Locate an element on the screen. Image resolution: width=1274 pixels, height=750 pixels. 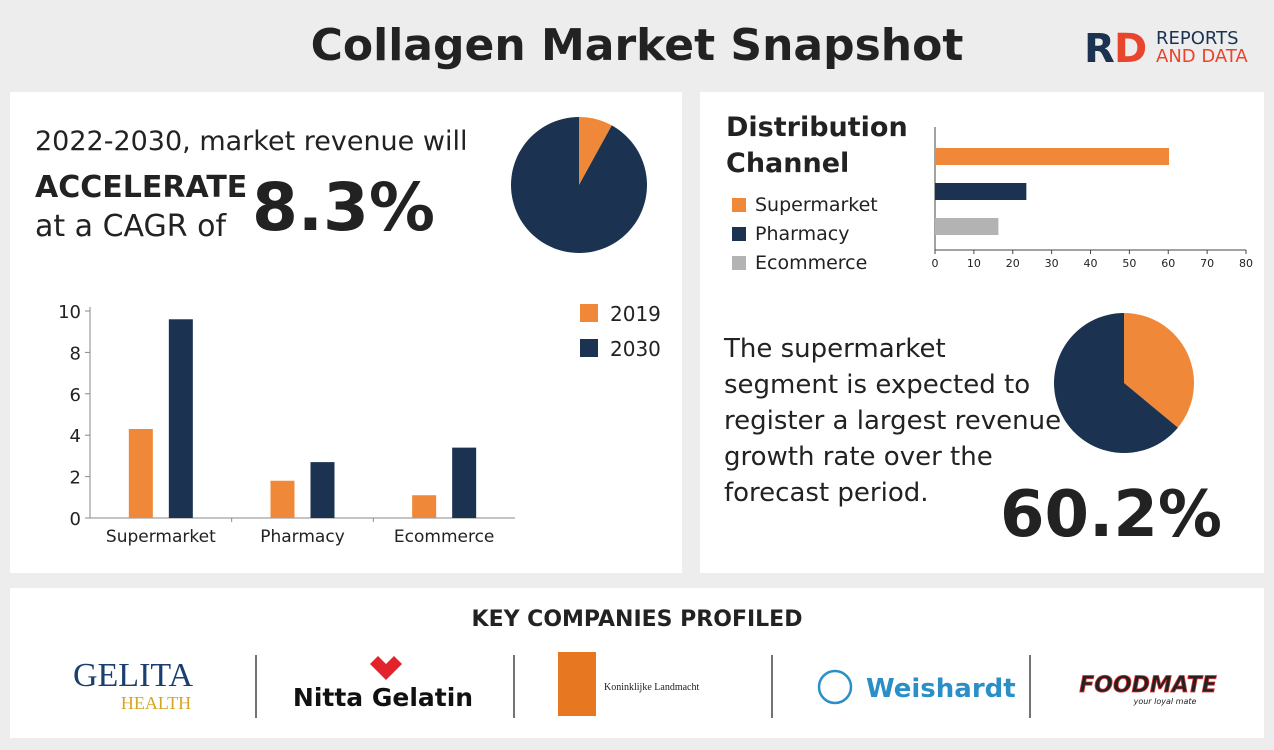
legend-label: Supermarket is located at coordinates (816, 205).